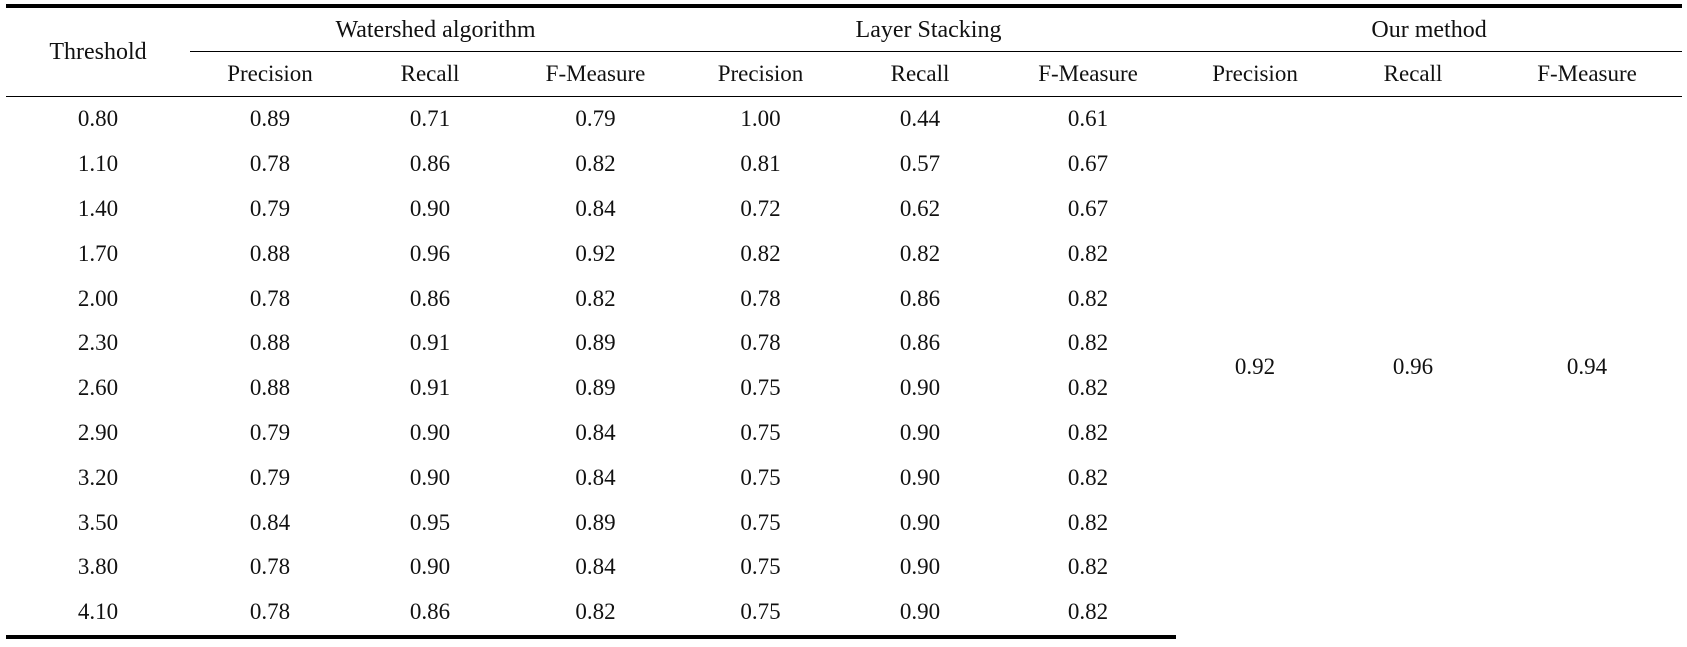  Describe the element at coordinates (844, 522) in the screenshot. I see `table-row: 3.50 0.84 0.95 0.89 0.75 0.90 0.82` at that location.